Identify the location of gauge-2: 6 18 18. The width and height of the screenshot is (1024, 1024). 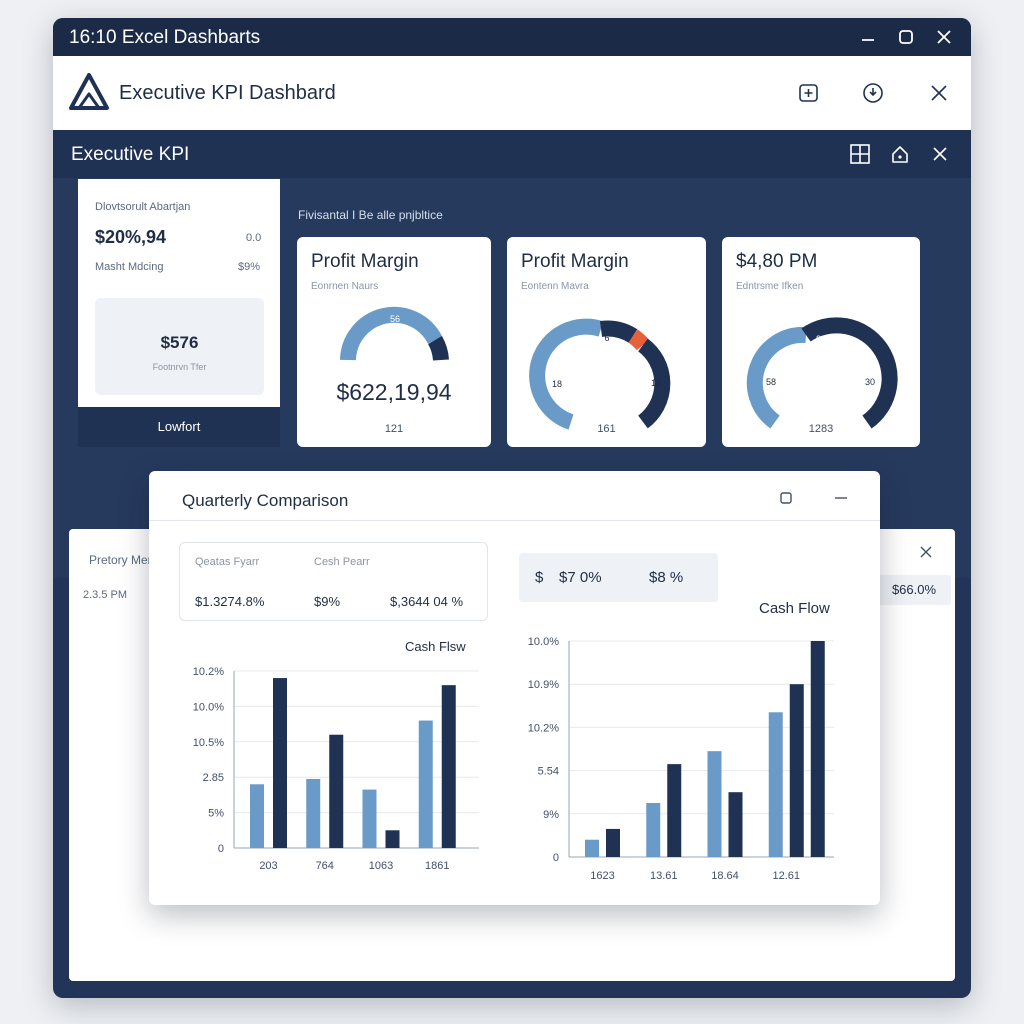
(600, 374).